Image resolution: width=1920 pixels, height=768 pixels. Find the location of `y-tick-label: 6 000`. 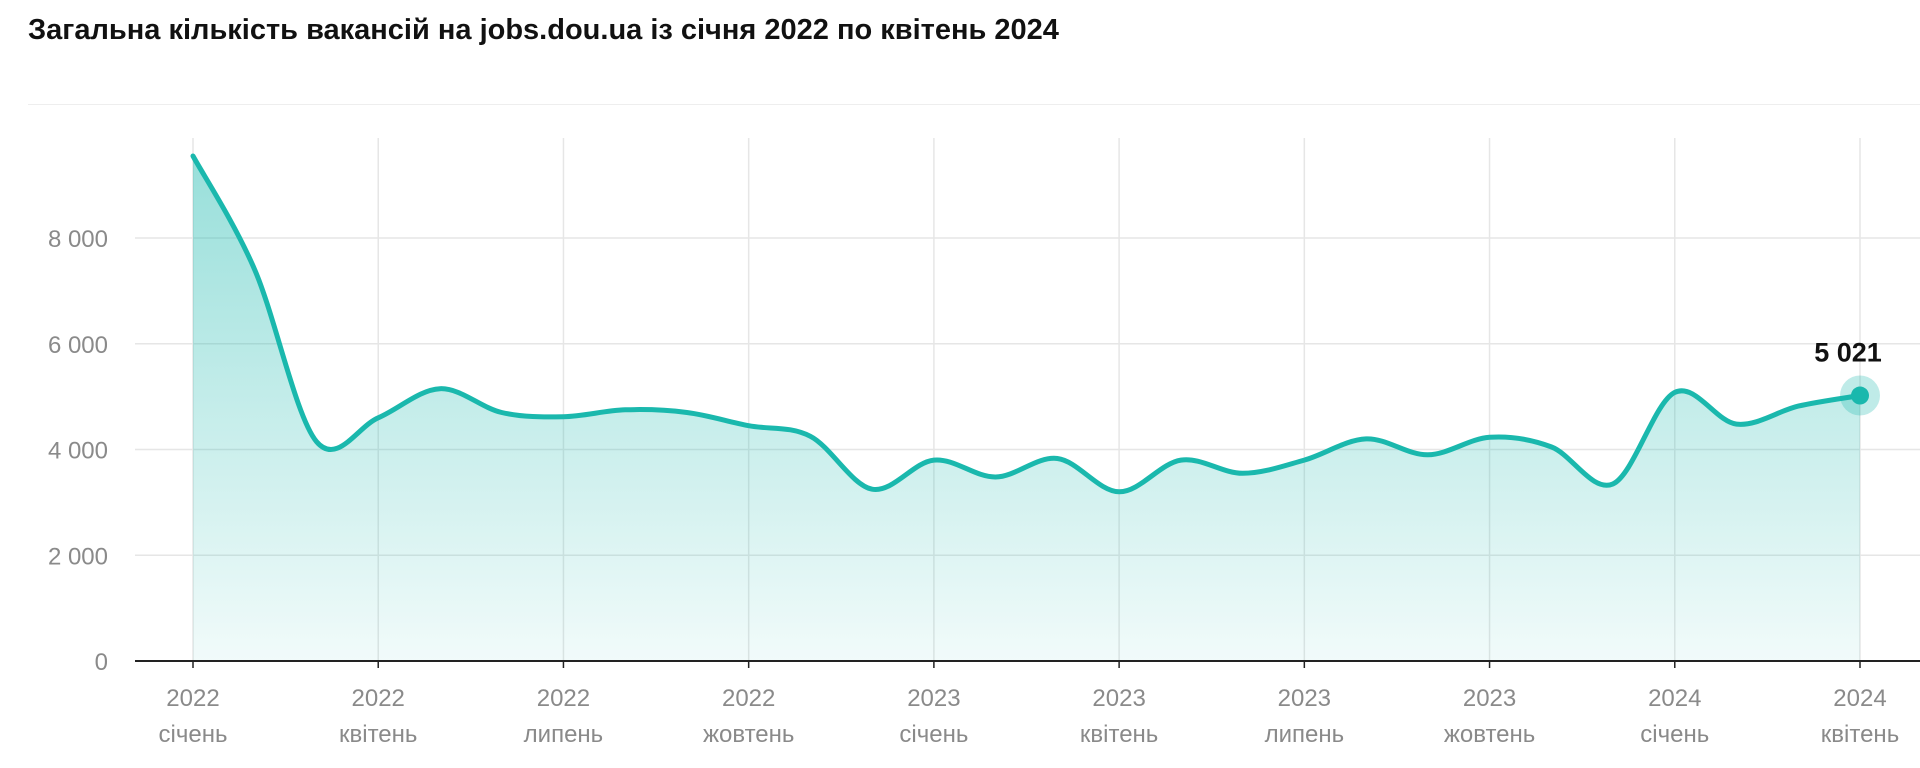

y-tick-label: 6 000 is located at coordinates (78, 345).